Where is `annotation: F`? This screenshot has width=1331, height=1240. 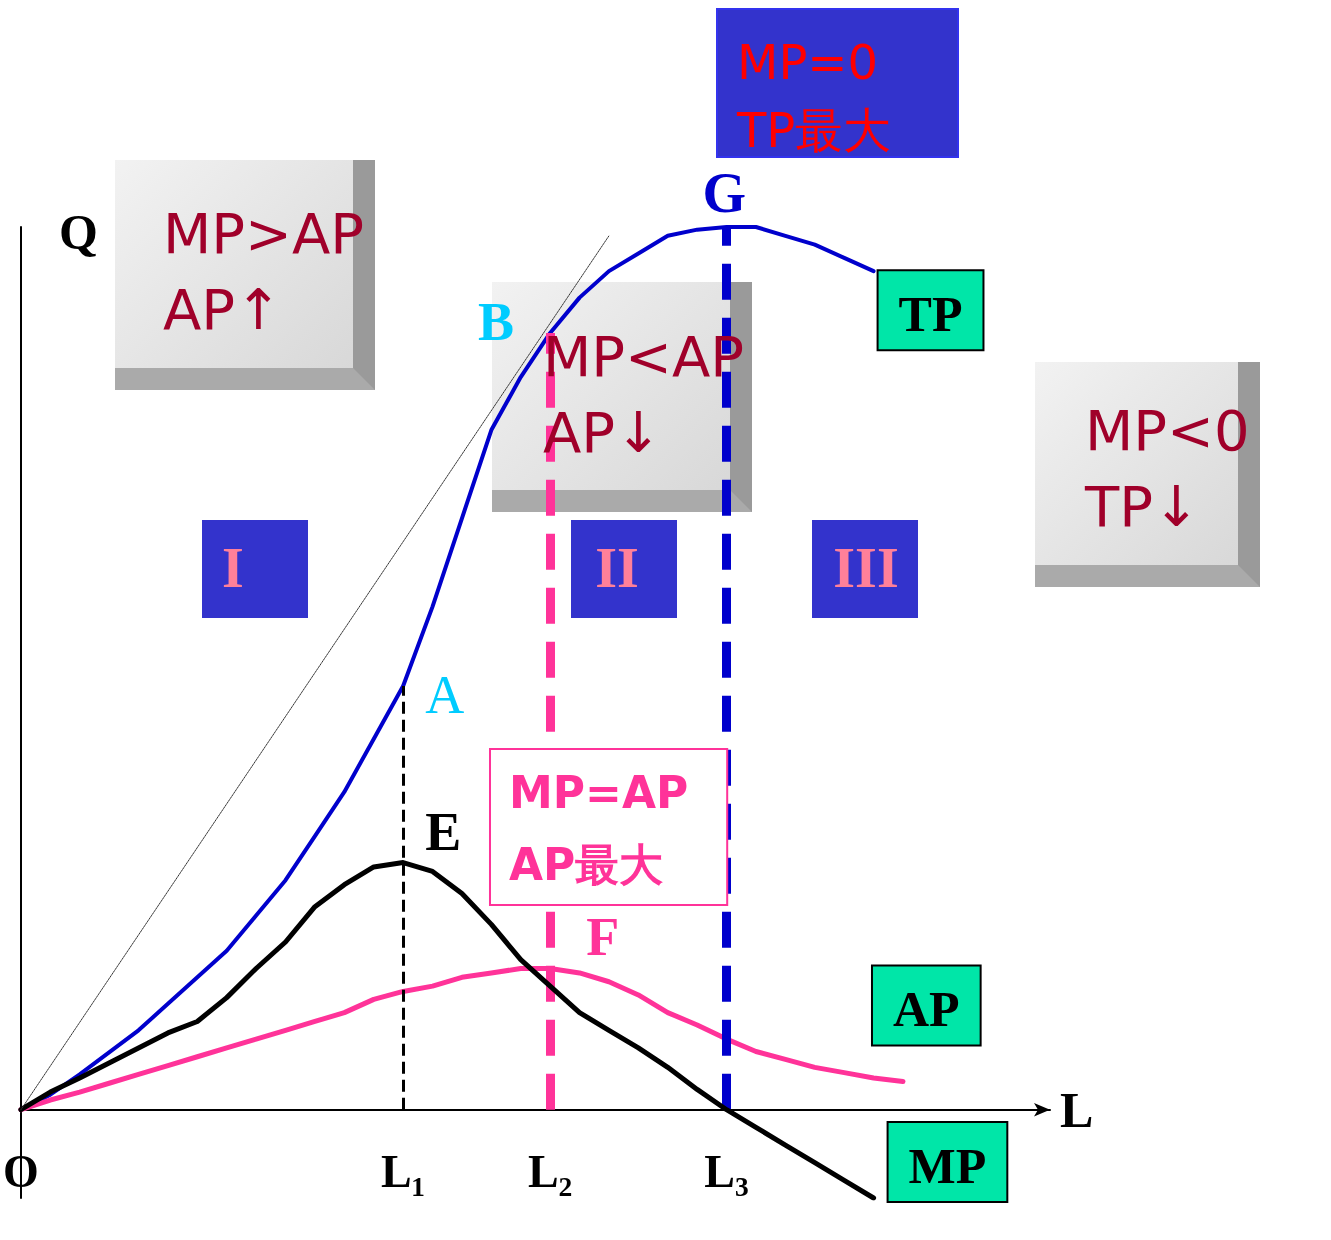
annotation: F is located at coordinates (603, 937).